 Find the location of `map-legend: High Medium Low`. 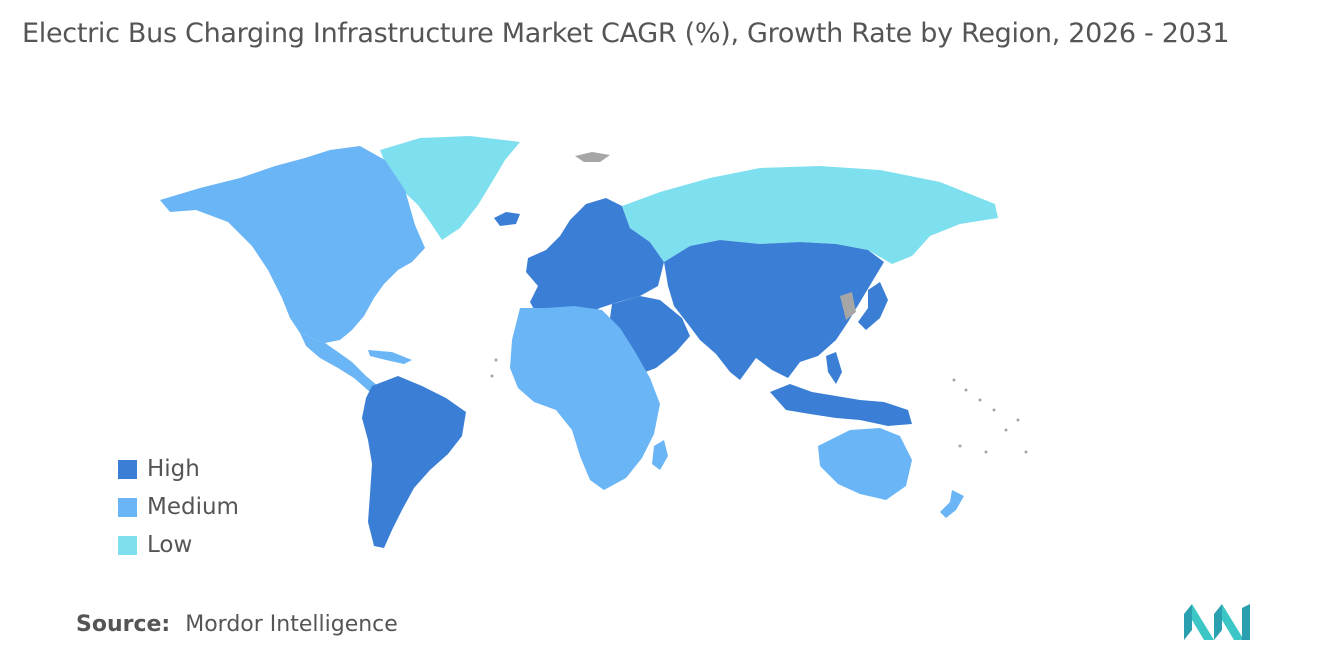

map-legend: High Medium Low is located at coordinates (178, 507).